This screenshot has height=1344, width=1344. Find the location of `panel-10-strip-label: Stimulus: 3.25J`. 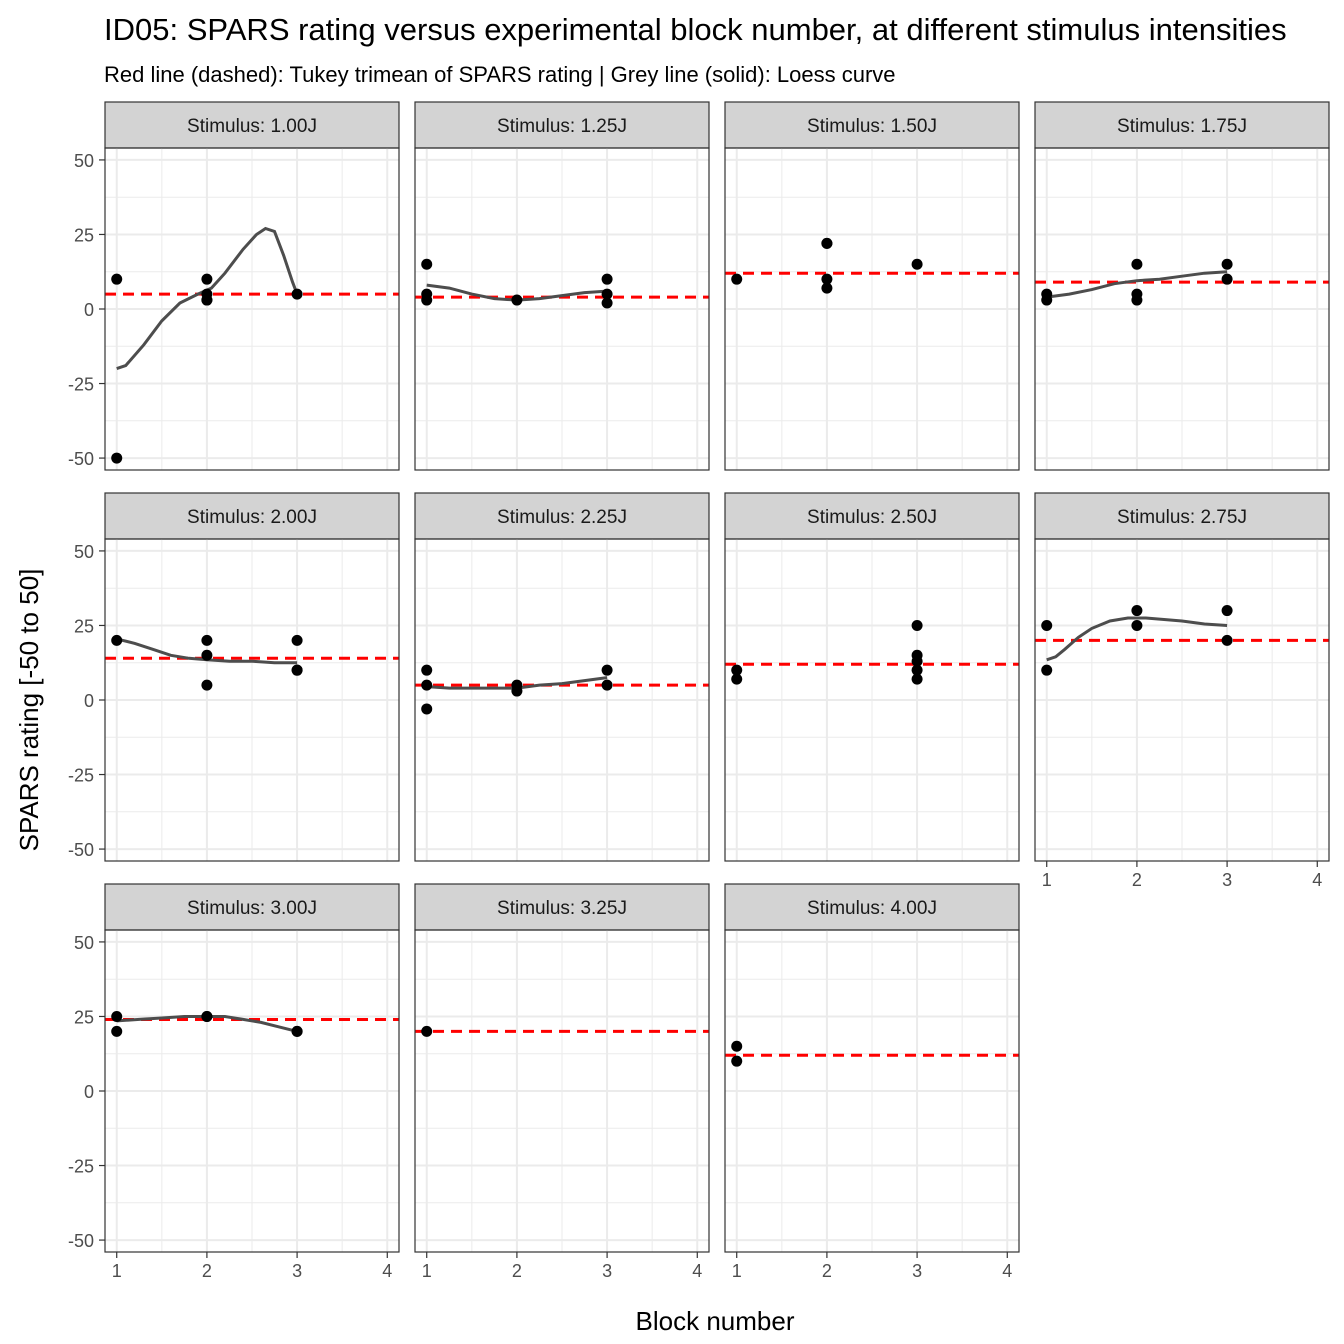

panel-10-strip-label: Stimulus: 3.25J is located at coordinates (562, 908).